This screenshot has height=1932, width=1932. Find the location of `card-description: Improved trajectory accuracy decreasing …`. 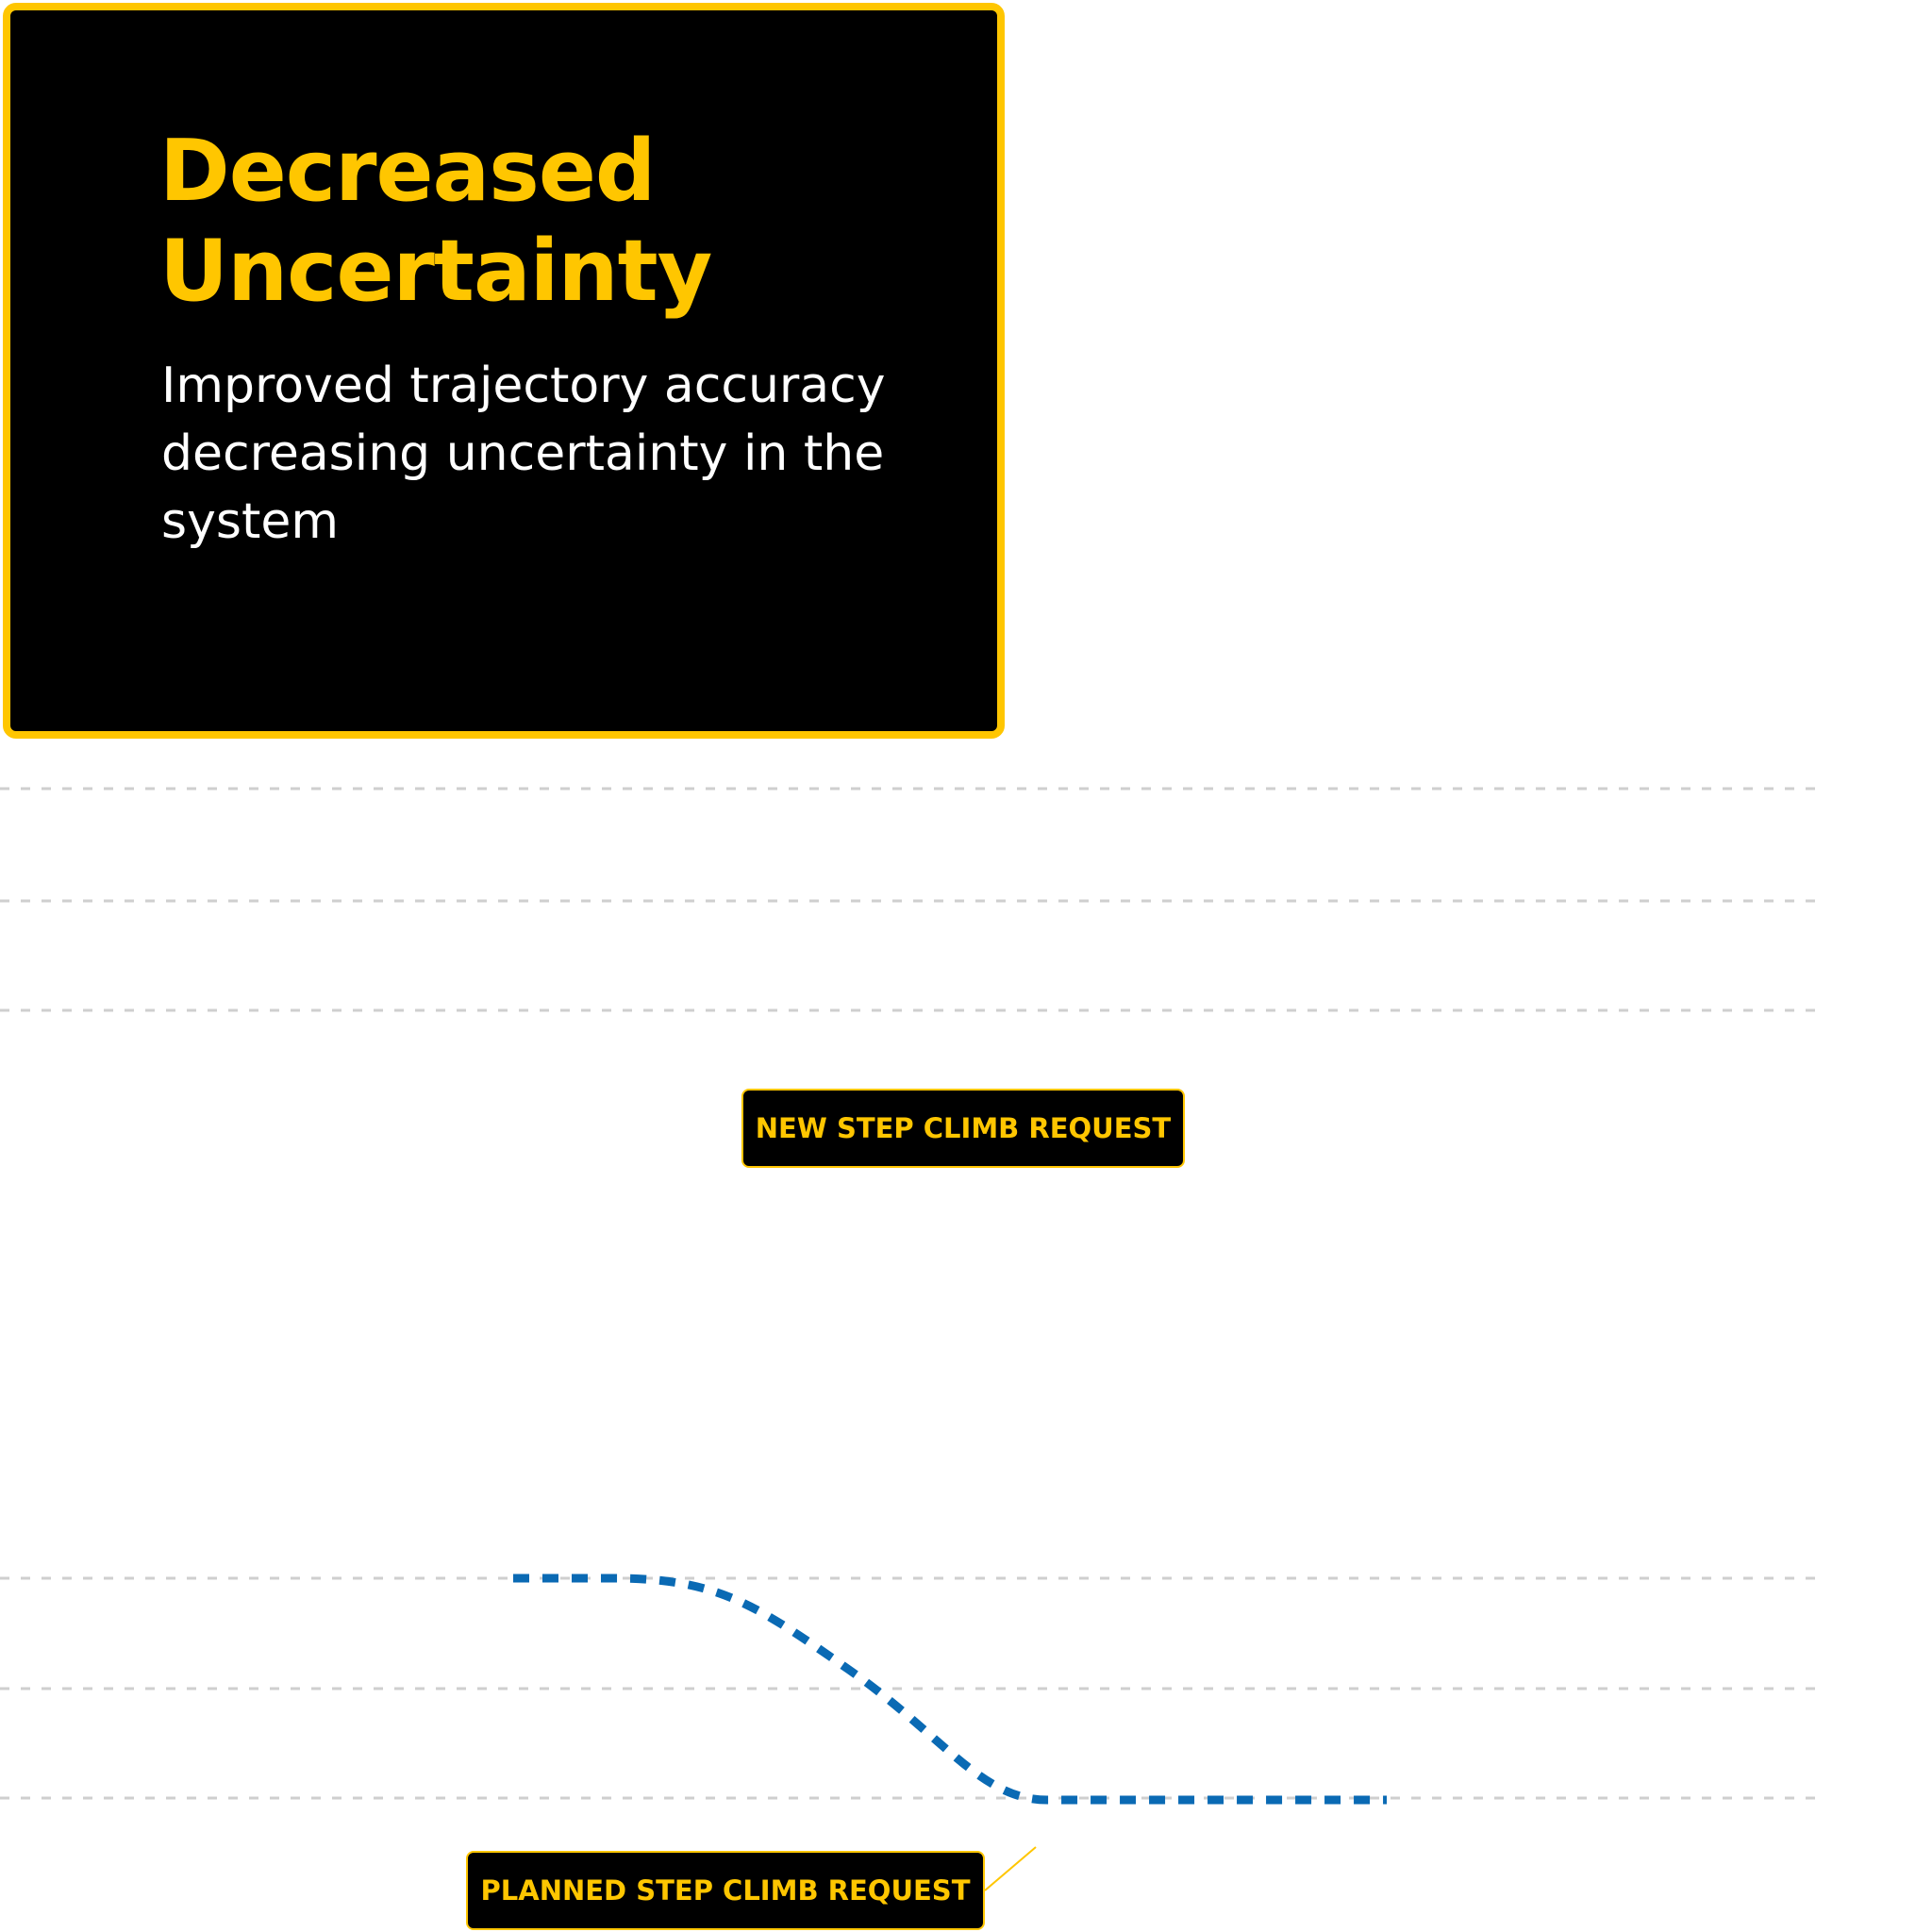

card-description: Improved trajectory accuracy decreasing … is located at coordinates (523, 454).